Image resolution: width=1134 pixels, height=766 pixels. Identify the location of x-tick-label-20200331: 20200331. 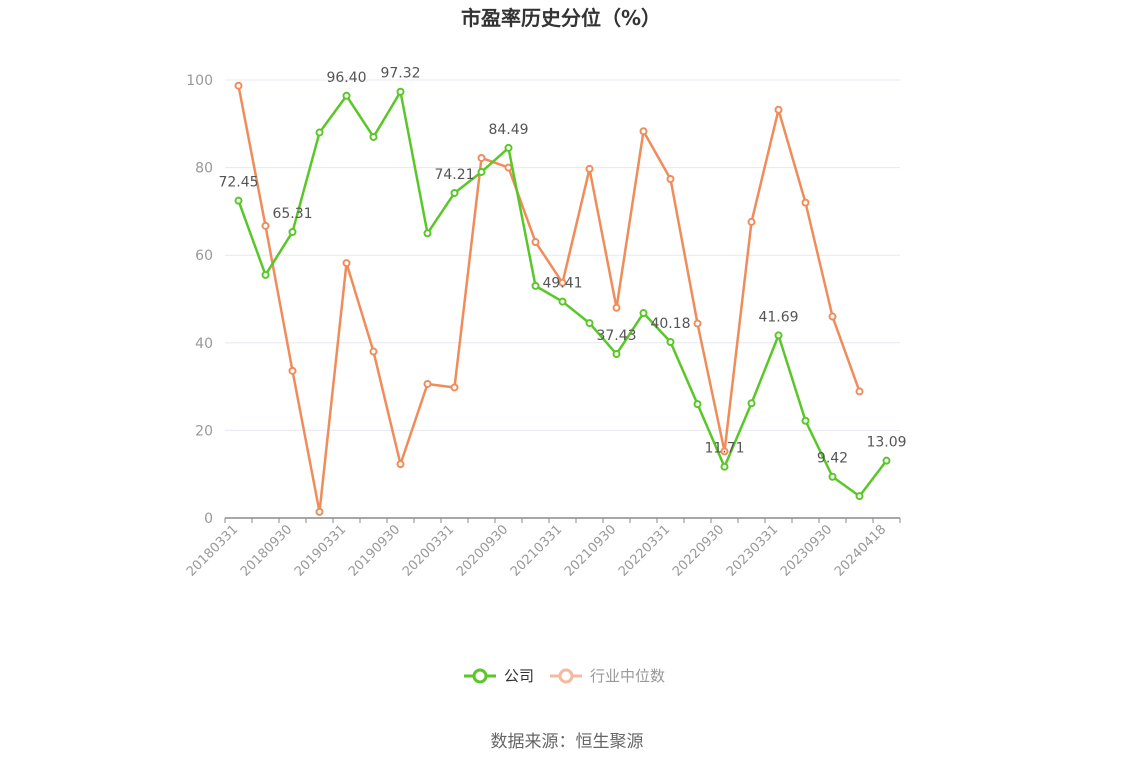
(428, 550).